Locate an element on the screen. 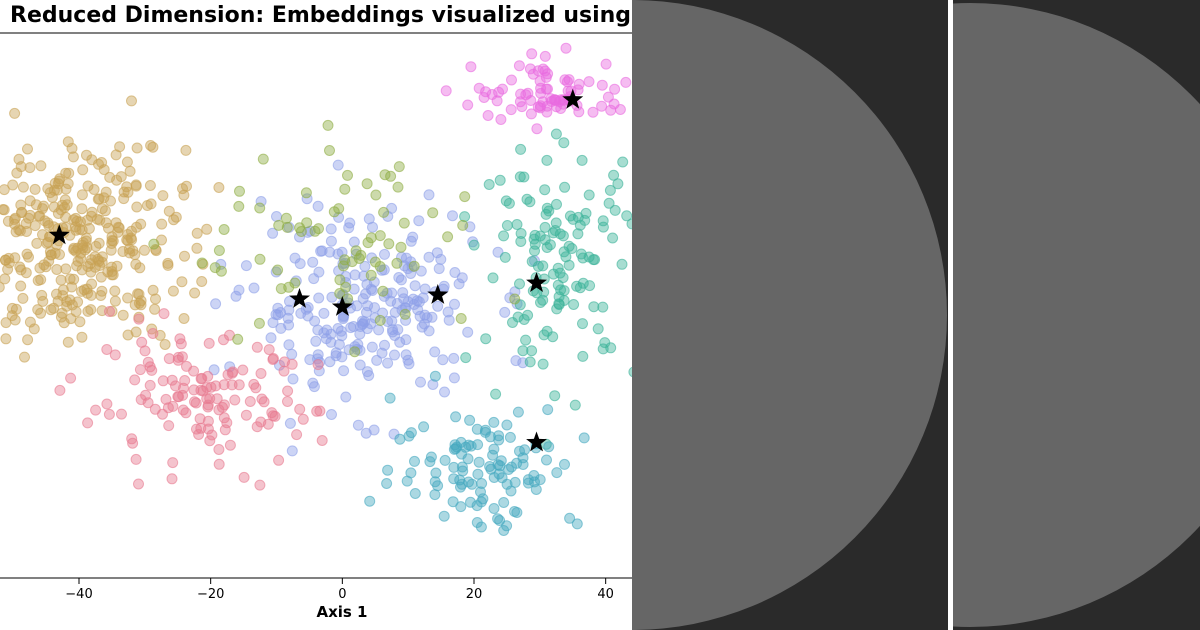 The image size is (1200, 630). centroid-star is located at coordinates (573, 98).